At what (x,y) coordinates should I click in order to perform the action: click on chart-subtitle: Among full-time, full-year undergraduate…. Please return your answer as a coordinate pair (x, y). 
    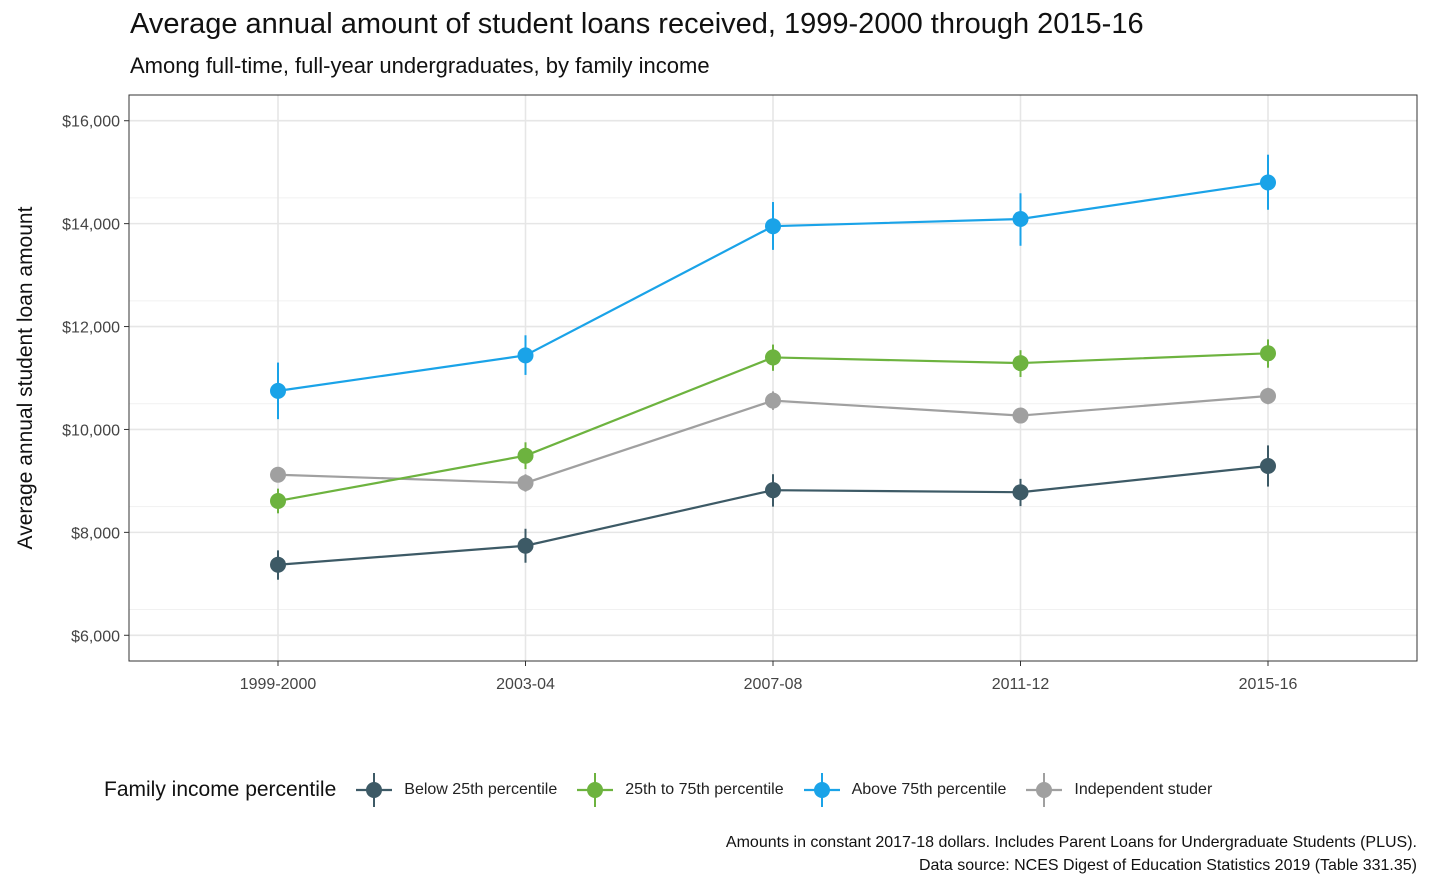
    Looking at the image, I should click on (420, 65).